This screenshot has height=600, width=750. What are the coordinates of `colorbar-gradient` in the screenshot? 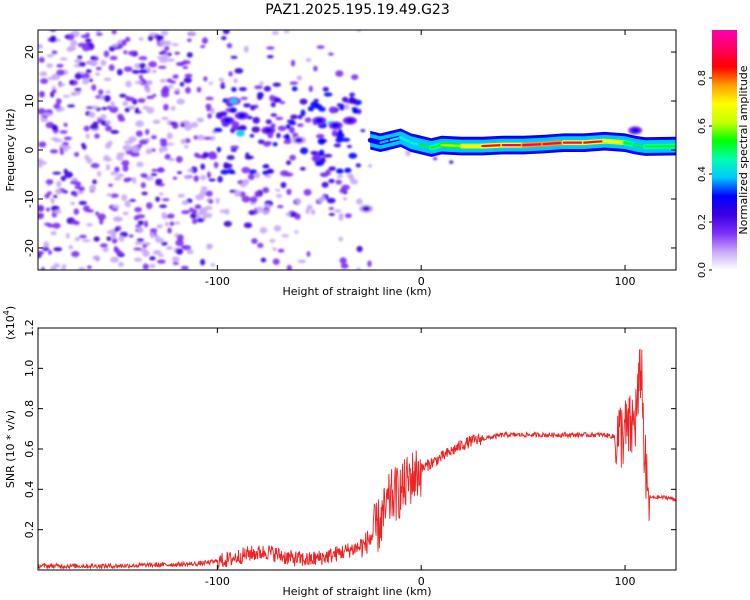 It's located at (724, 150).